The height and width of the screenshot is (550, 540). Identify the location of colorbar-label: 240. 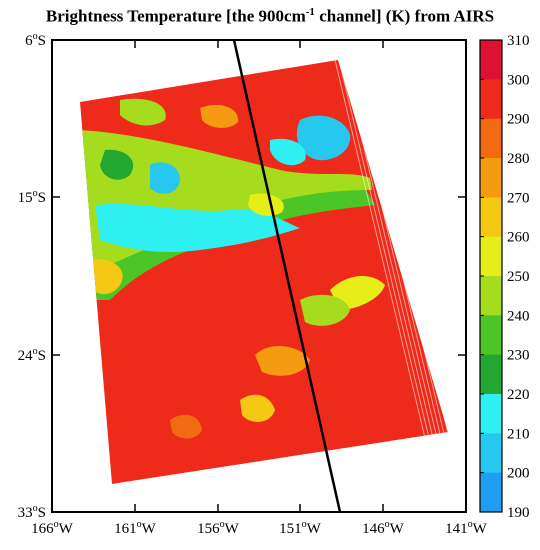
(518, 316).